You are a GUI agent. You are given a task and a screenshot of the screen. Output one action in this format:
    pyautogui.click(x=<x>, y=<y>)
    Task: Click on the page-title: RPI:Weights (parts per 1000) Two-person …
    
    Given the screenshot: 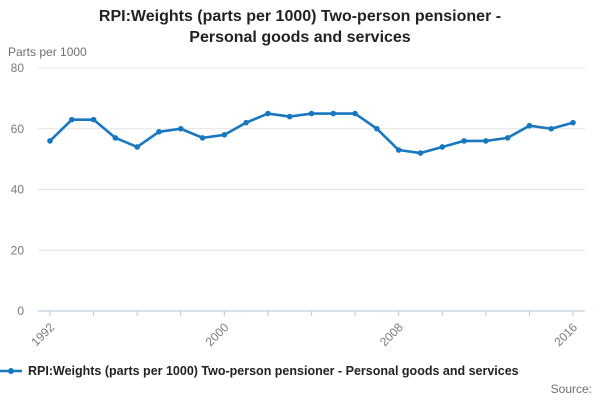 What is the action you would take?
    pyautogui.click(x=300, y=27)
    